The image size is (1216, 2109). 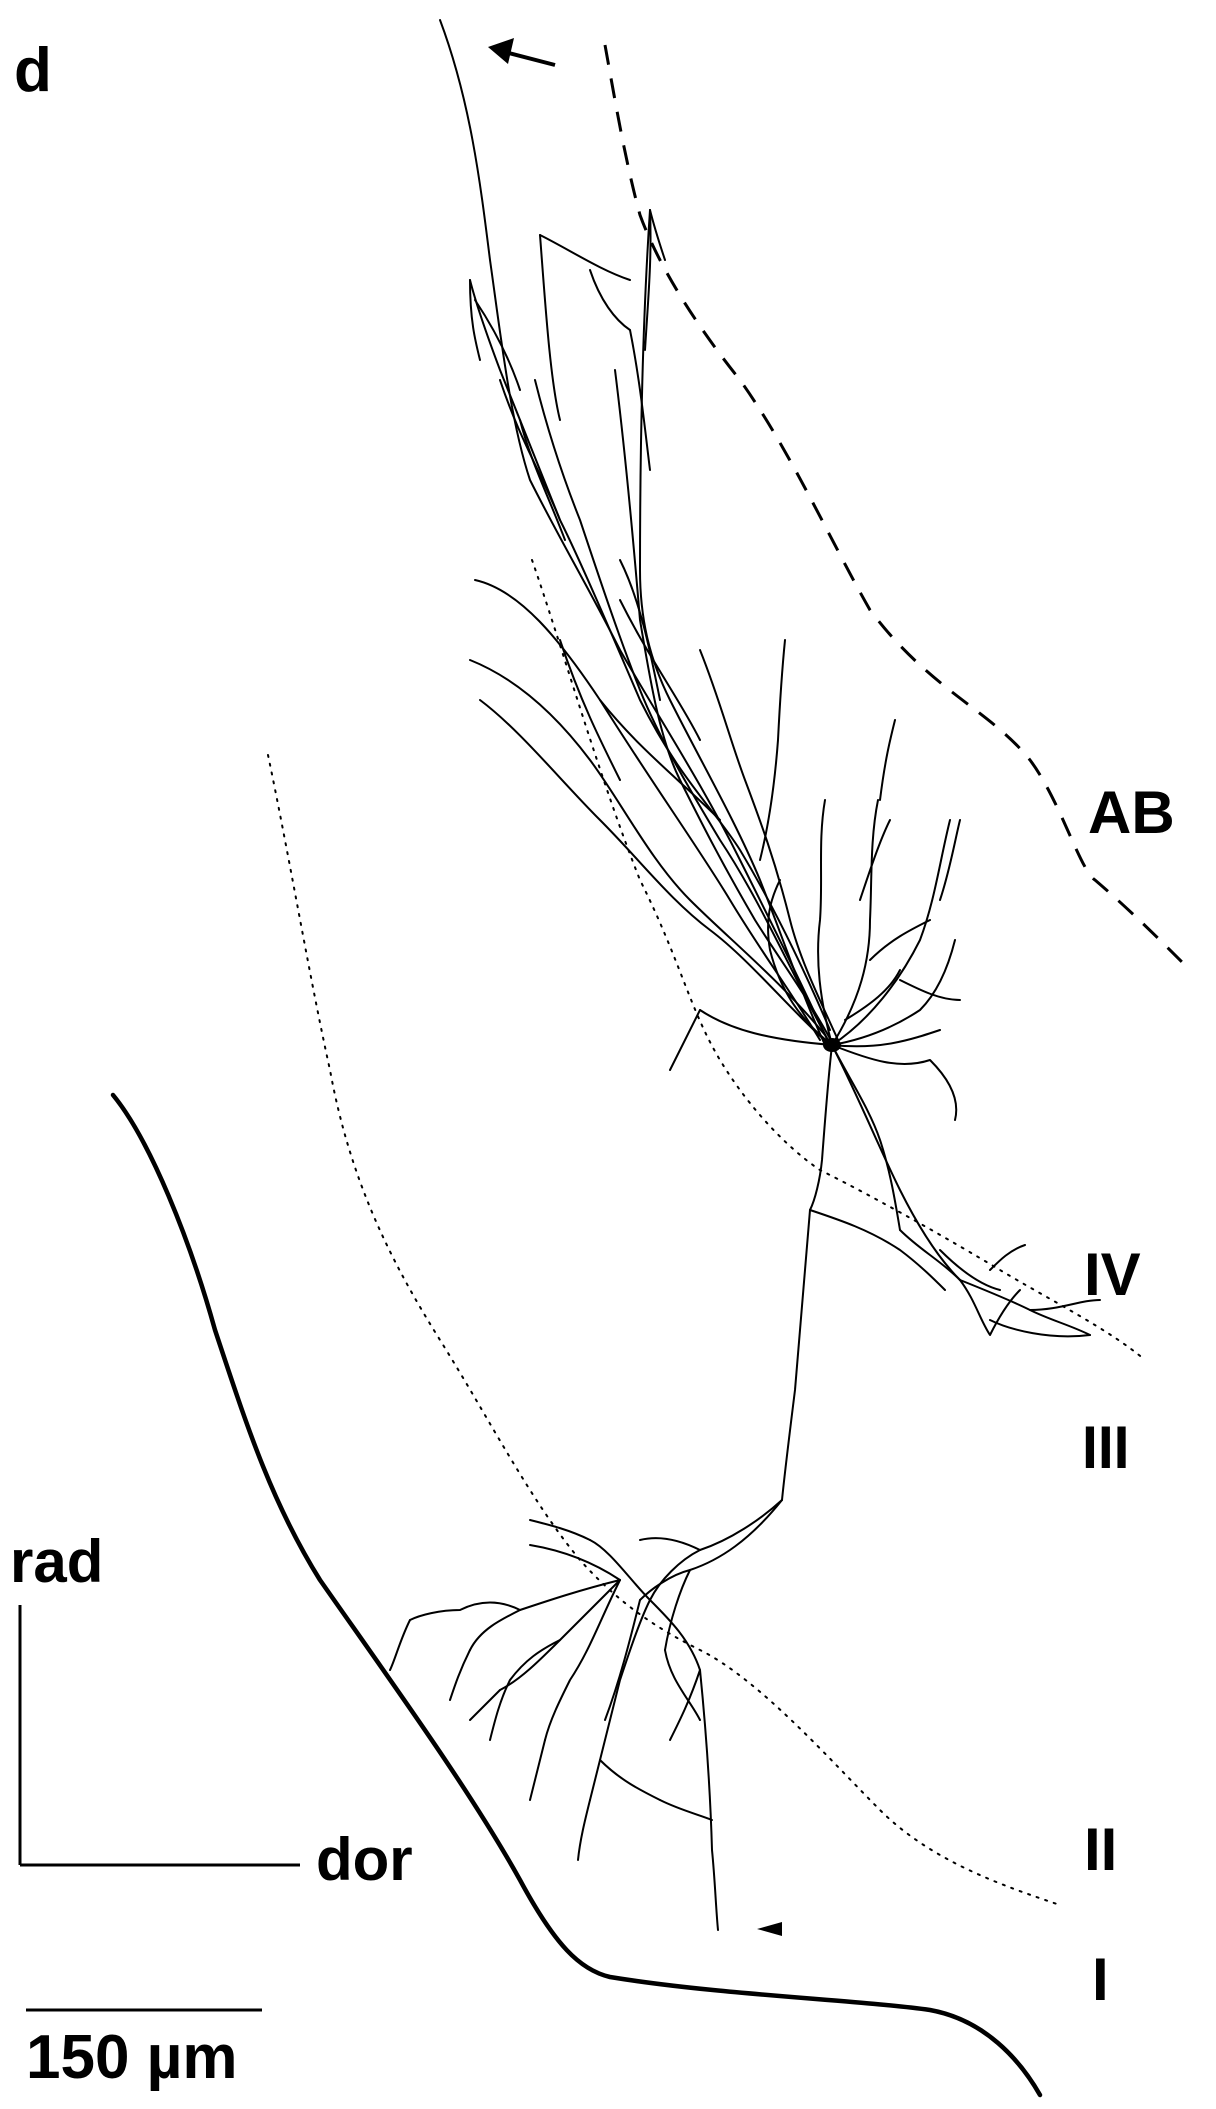 I want to click on axis-label-radial: rad, so click(x=57, y=1561).